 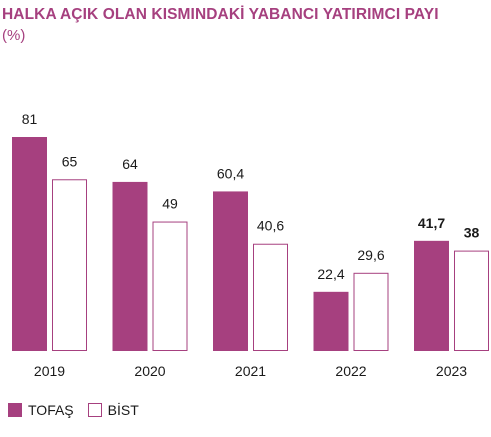 What do you see at coordinates (15, 410) in the screenshot?
I see `legend-swatch-tofas` at bounding box center [15, 410].